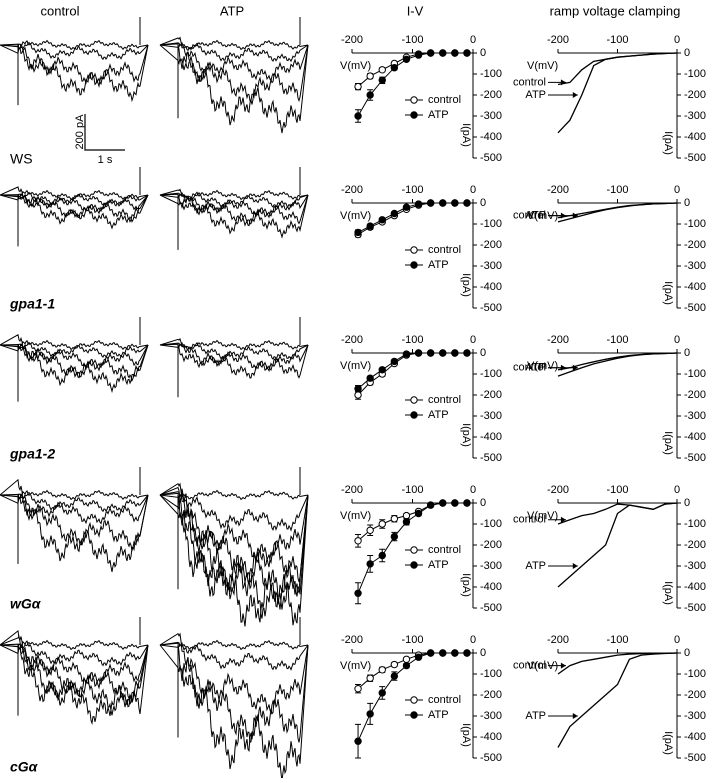 The width and height of the screenshot is (708, 778). Describe the element at coordinates (24, 767) in the screenshot. I see `row-label: cGα` at that location.